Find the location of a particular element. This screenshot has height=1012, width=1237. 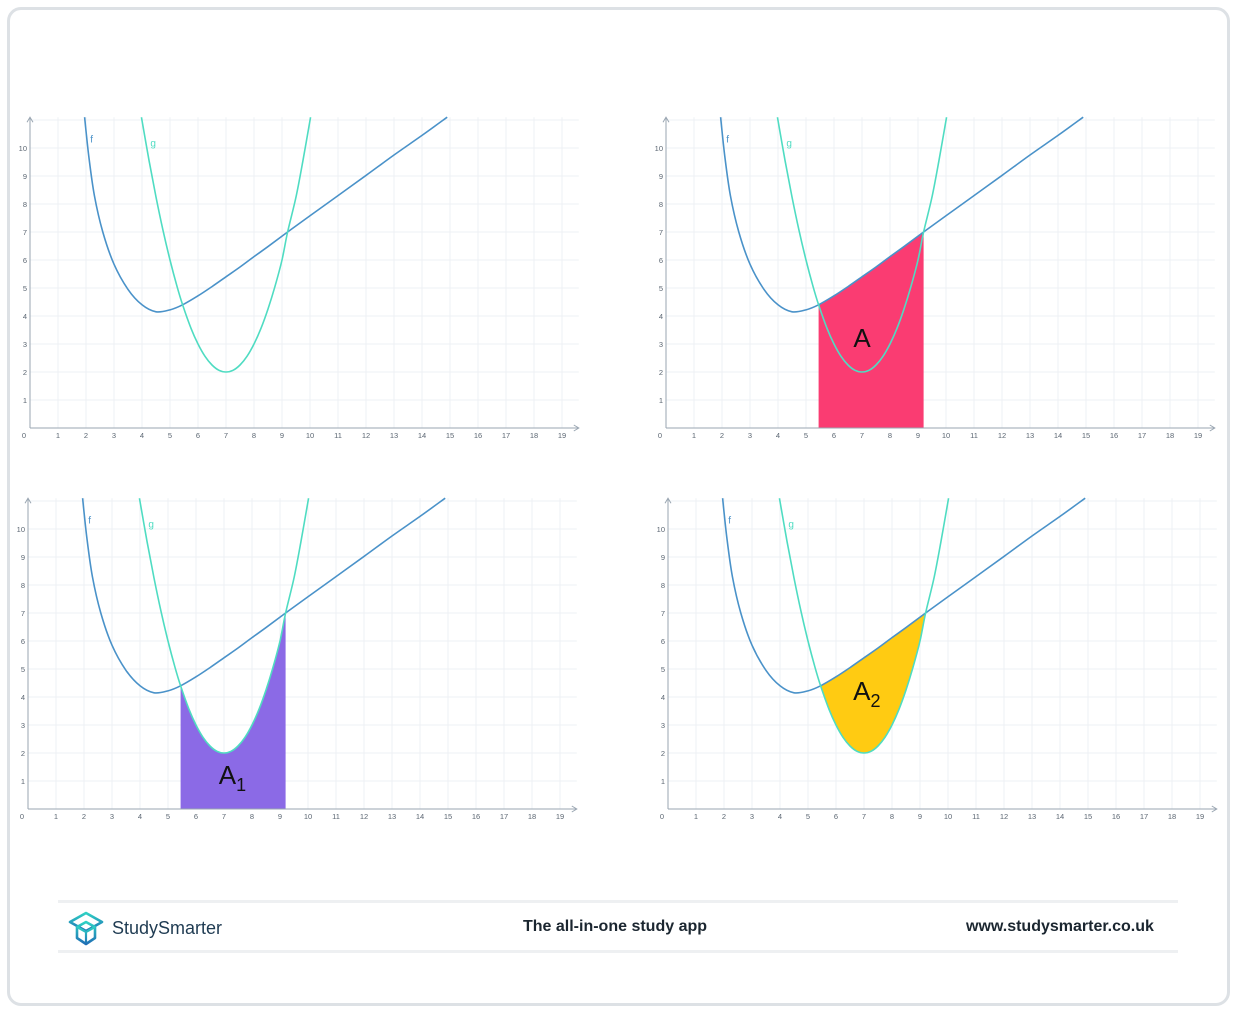

series-g-line is located at coordinates (224, 626).